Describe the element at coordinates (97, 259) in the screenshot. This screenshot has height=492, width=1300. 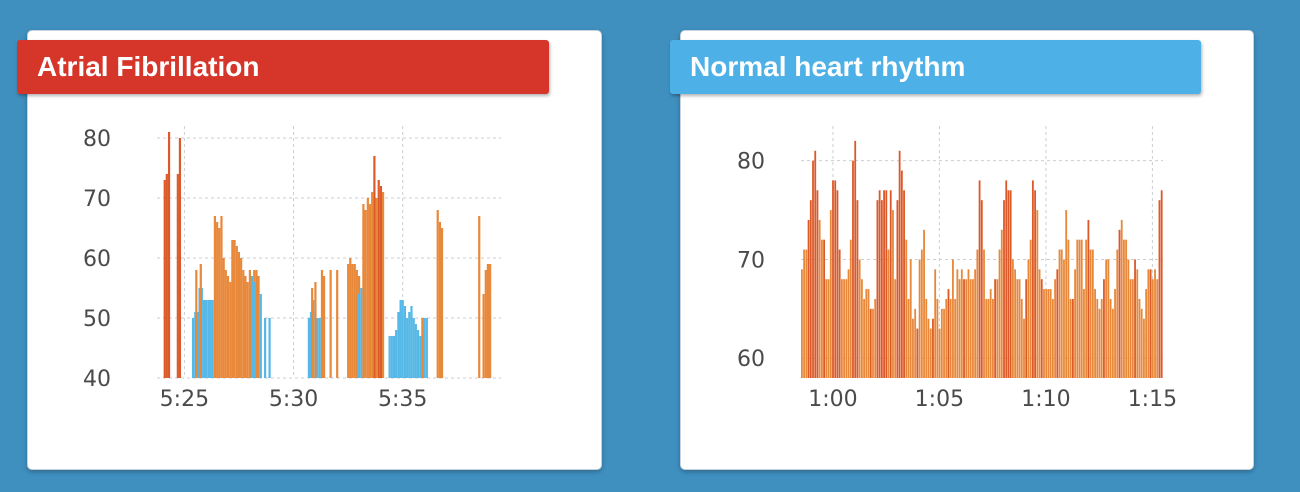
I see `y-tick-label: 60` at that location.